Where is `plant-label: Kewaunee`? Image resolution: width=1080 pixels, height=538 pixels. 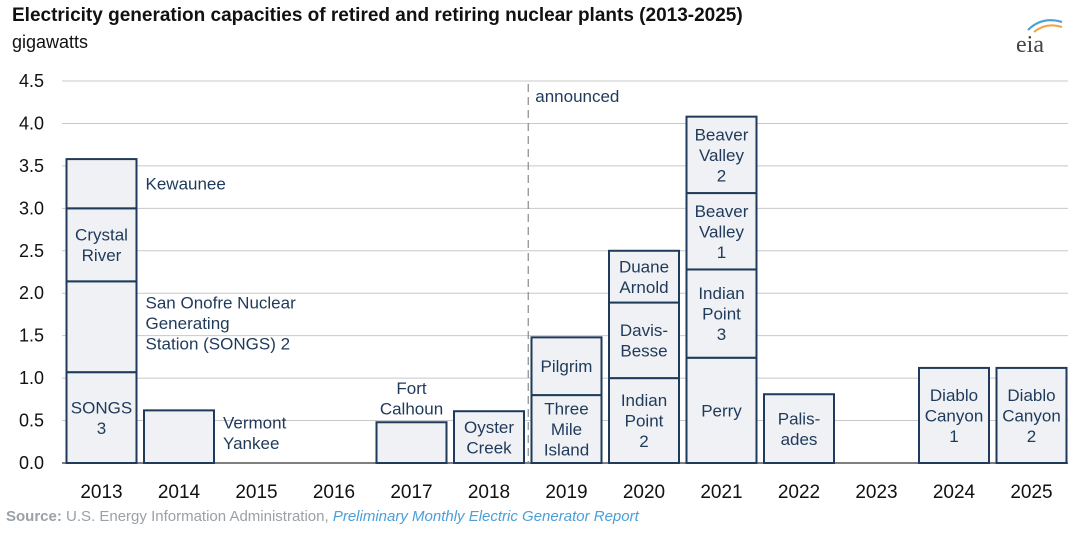
plant-label: Kewaunee is located at coordinates (186, 184).